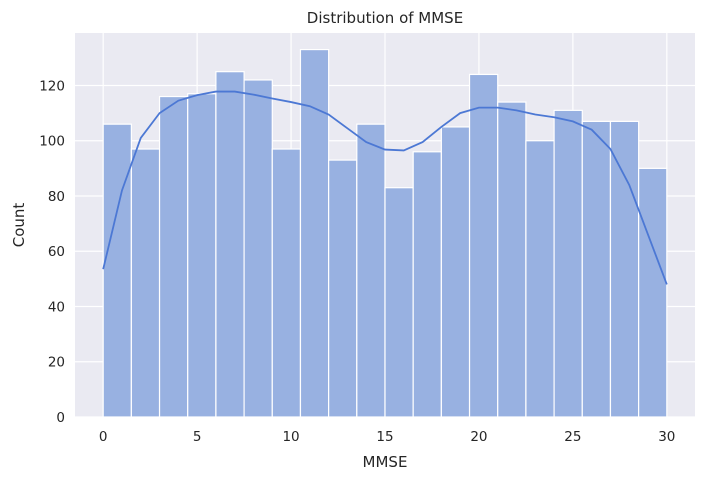  Describe the element at coordinates (666, 437) in the screenshot. I see `x-tick-label: 30` at that location.